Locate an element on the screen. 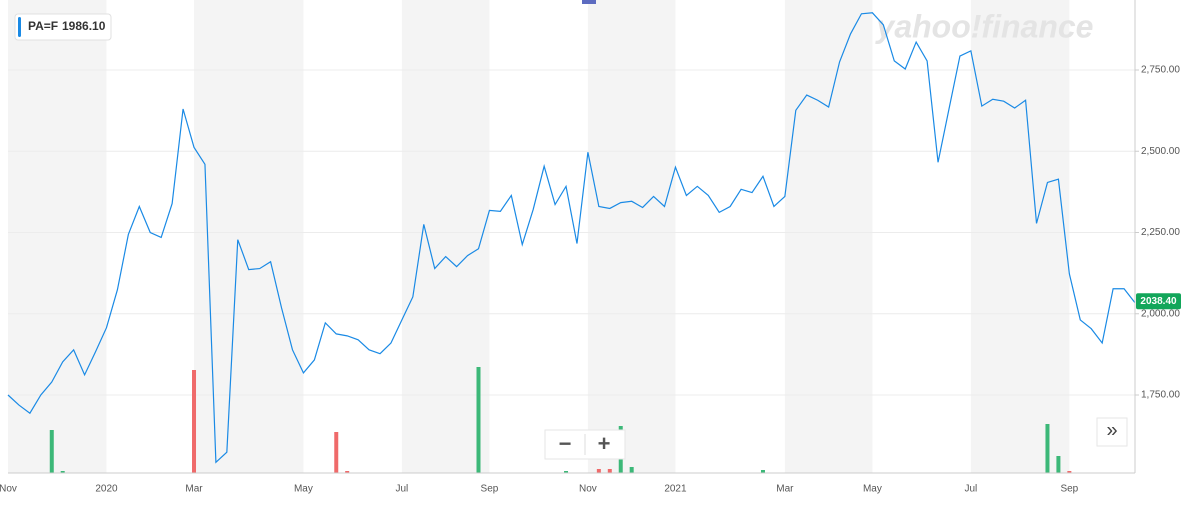  x-tick-label: 2021 is located at coordinates (675, 489).